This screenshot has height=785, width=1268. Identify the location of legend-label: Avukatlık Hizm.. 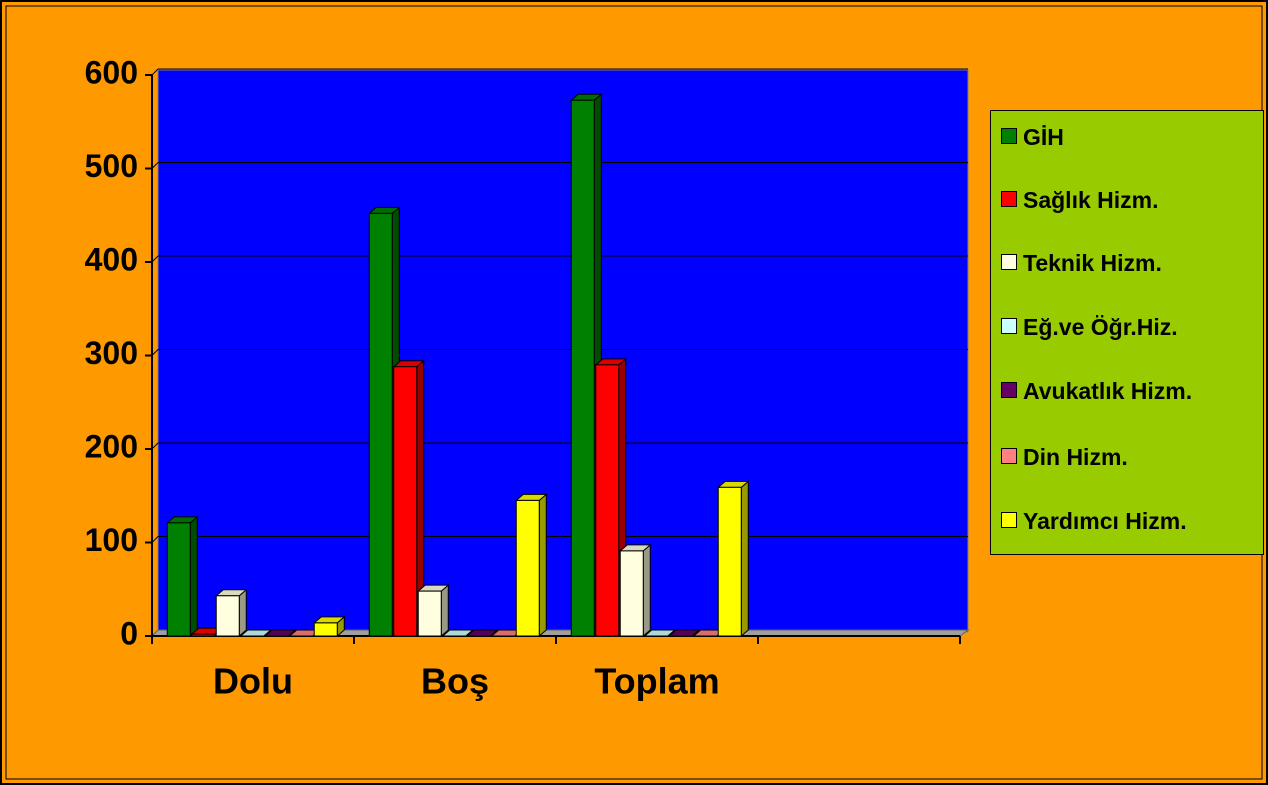
(1108, 391).